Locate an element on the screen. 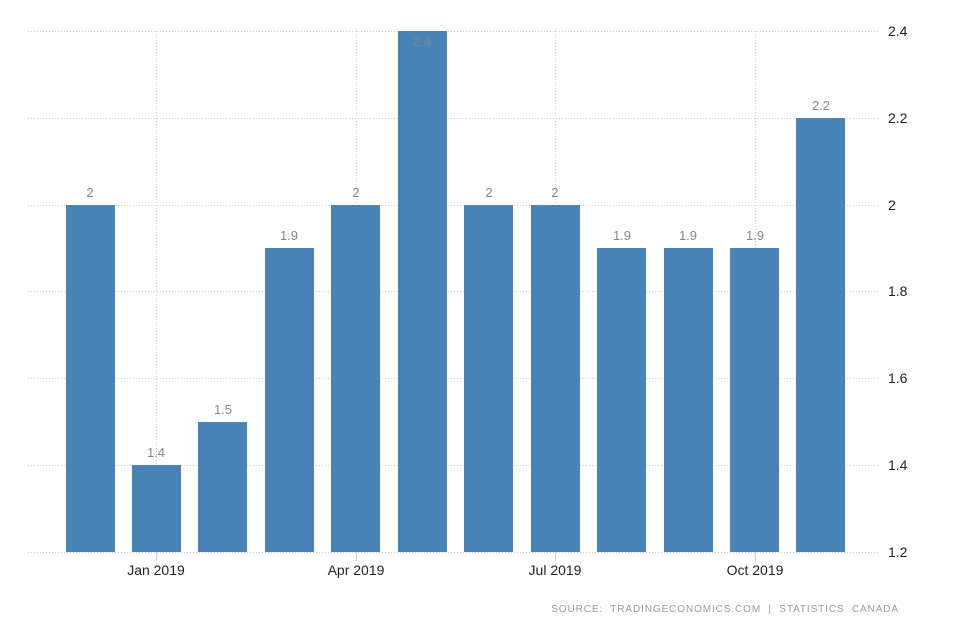 This screenshot has height=636, width=954. y-axis-label: 1.2 is located at coordinates (898, 552).